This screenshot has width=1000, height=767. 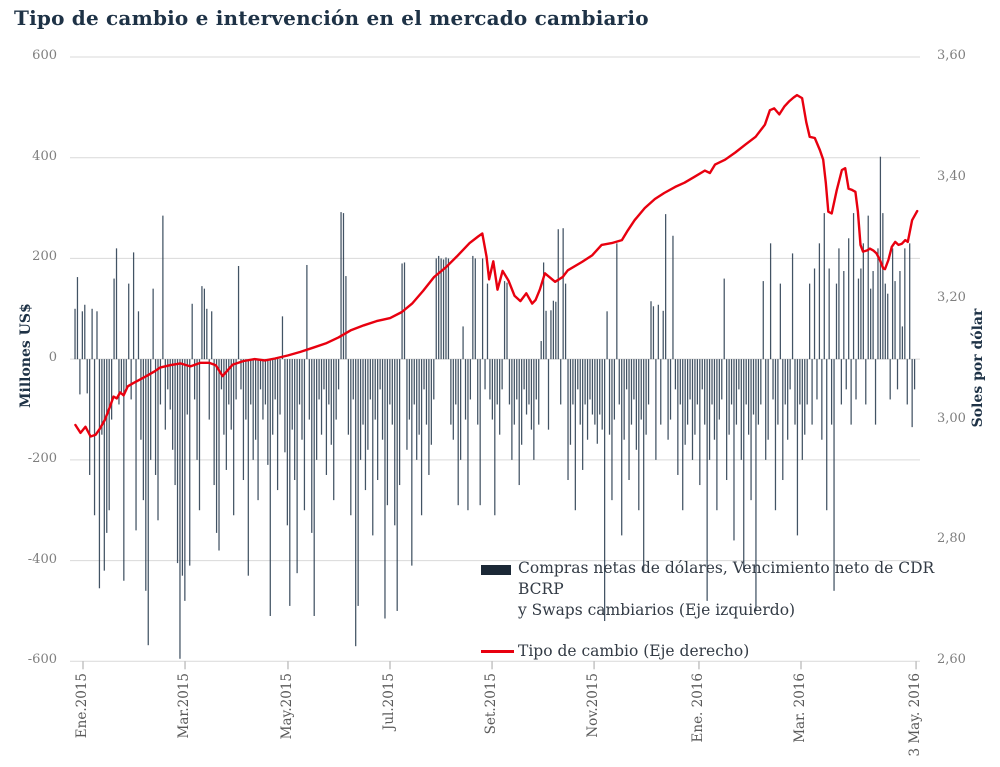 What do you see at coordinates (593, 705) in the screenshot?
I see `x-axis-tick-label: Nov.2015` at bounding box center [593, 705].